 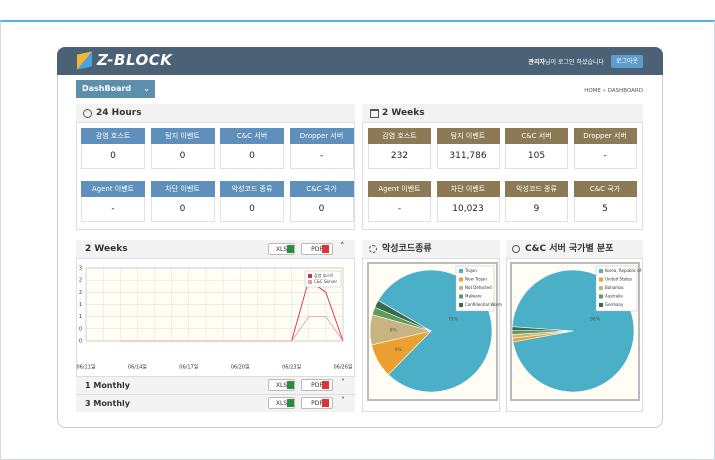 What do you see at coordinates (627, 61) in the screenshot?
I see `logout-button: 로그아웃` at bounding box center [627, 61].